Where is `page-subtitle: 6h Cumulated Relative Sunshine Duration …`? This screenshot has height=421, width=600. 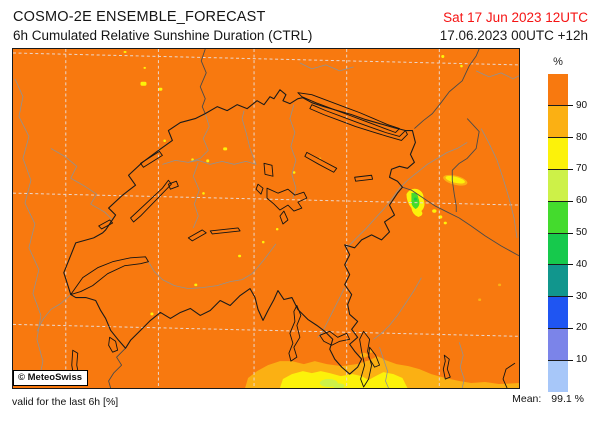
page-subtitle: 6h Cumulated Relative Sunshine Duration … is located at coordinates (163, 35).